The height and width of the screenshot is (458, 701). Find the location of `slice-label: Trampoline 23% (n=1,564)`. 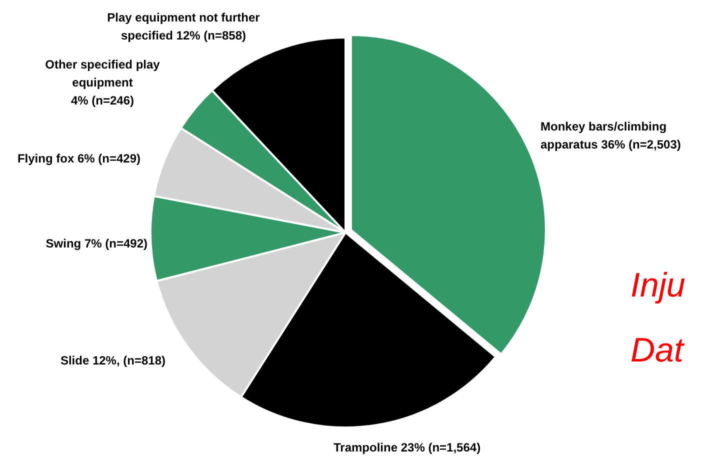

slice-label: Trampoline 23% (n=1,564) is located at coordinates (407, 447).